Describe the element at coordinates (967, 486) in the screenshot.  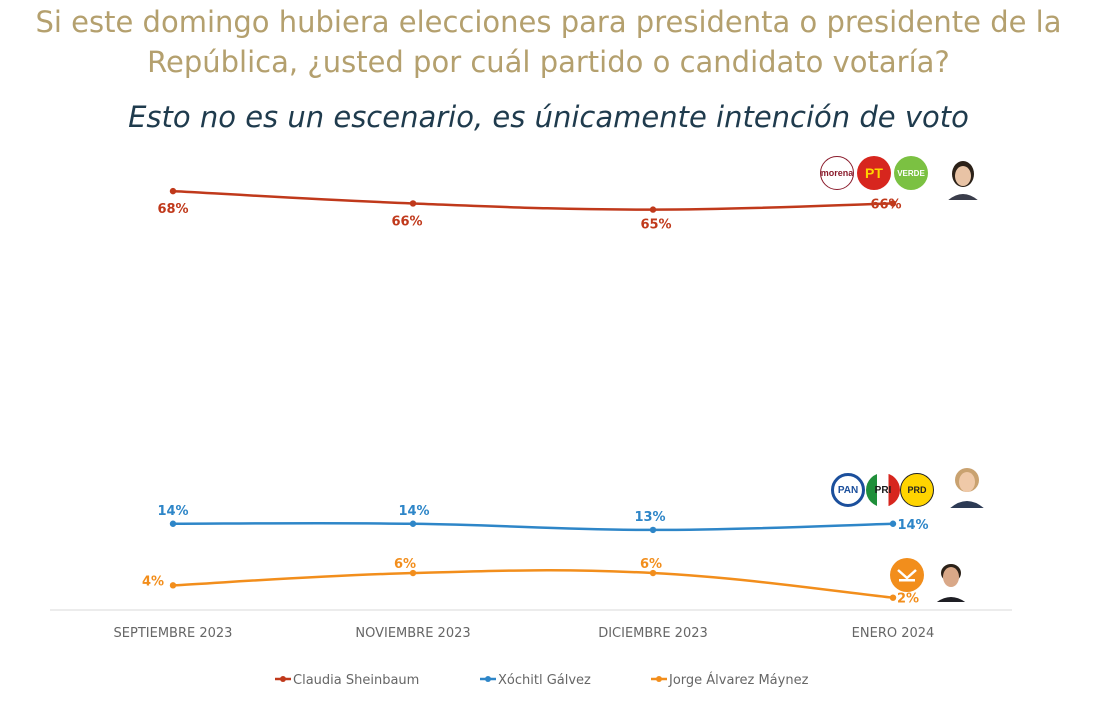
I see `xochitl-galvez-avatar` at that location.